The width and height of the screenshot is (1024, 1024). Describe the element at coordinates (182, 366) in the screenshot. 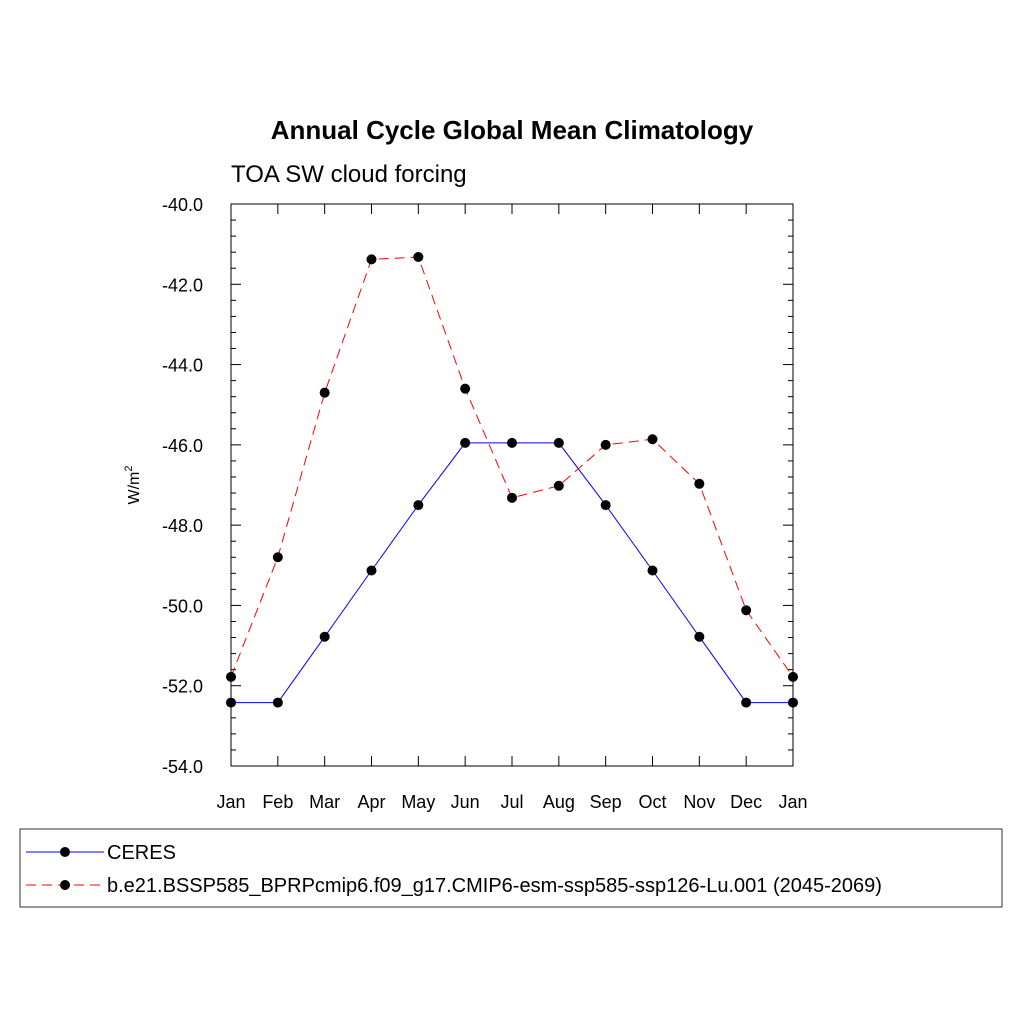

I see `y-tick-label: -44.0` at that location.